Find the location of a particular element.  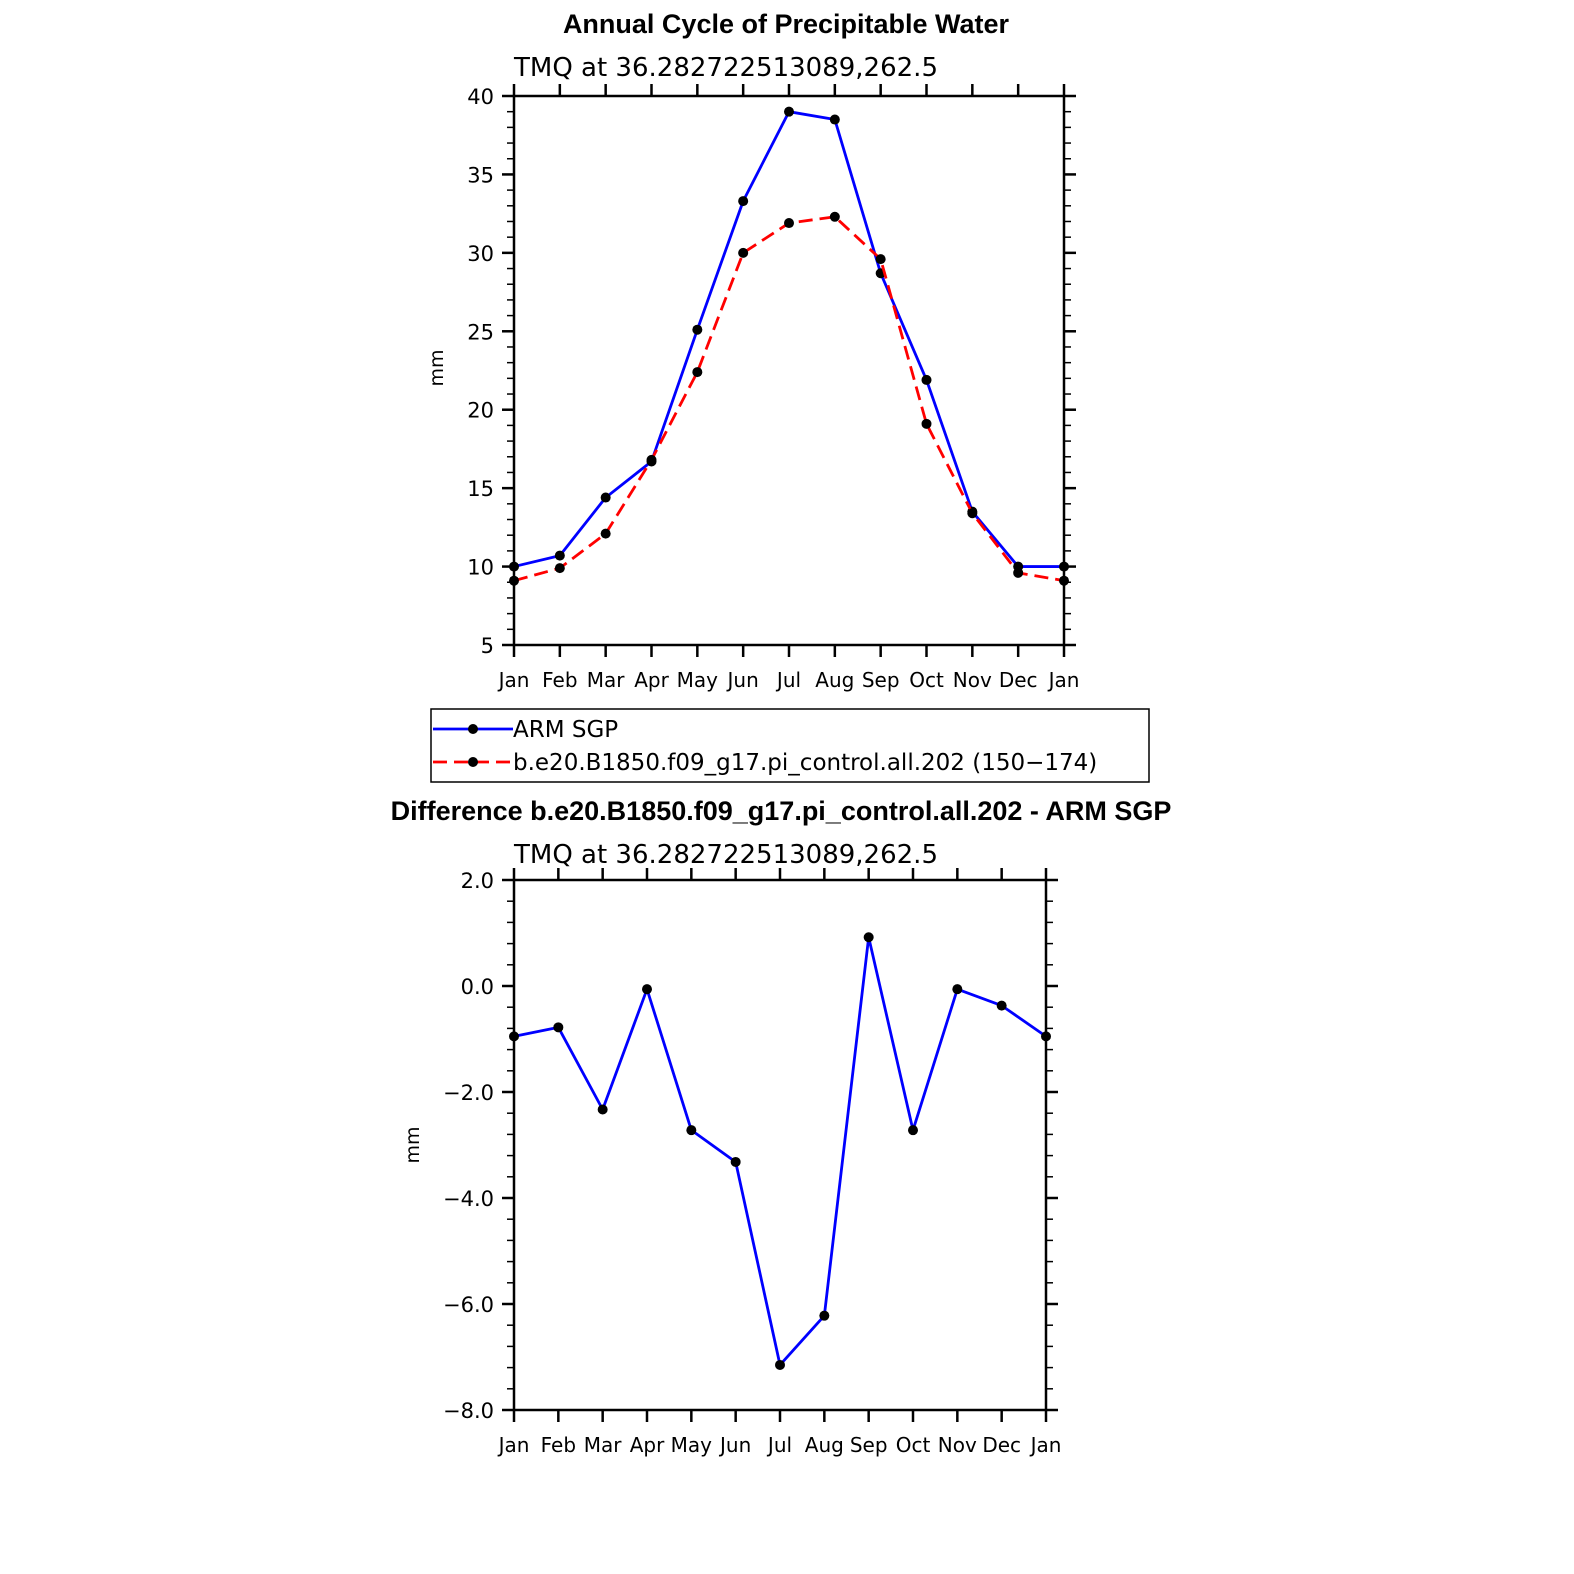

legend-box is located at coordinates (790, 745).